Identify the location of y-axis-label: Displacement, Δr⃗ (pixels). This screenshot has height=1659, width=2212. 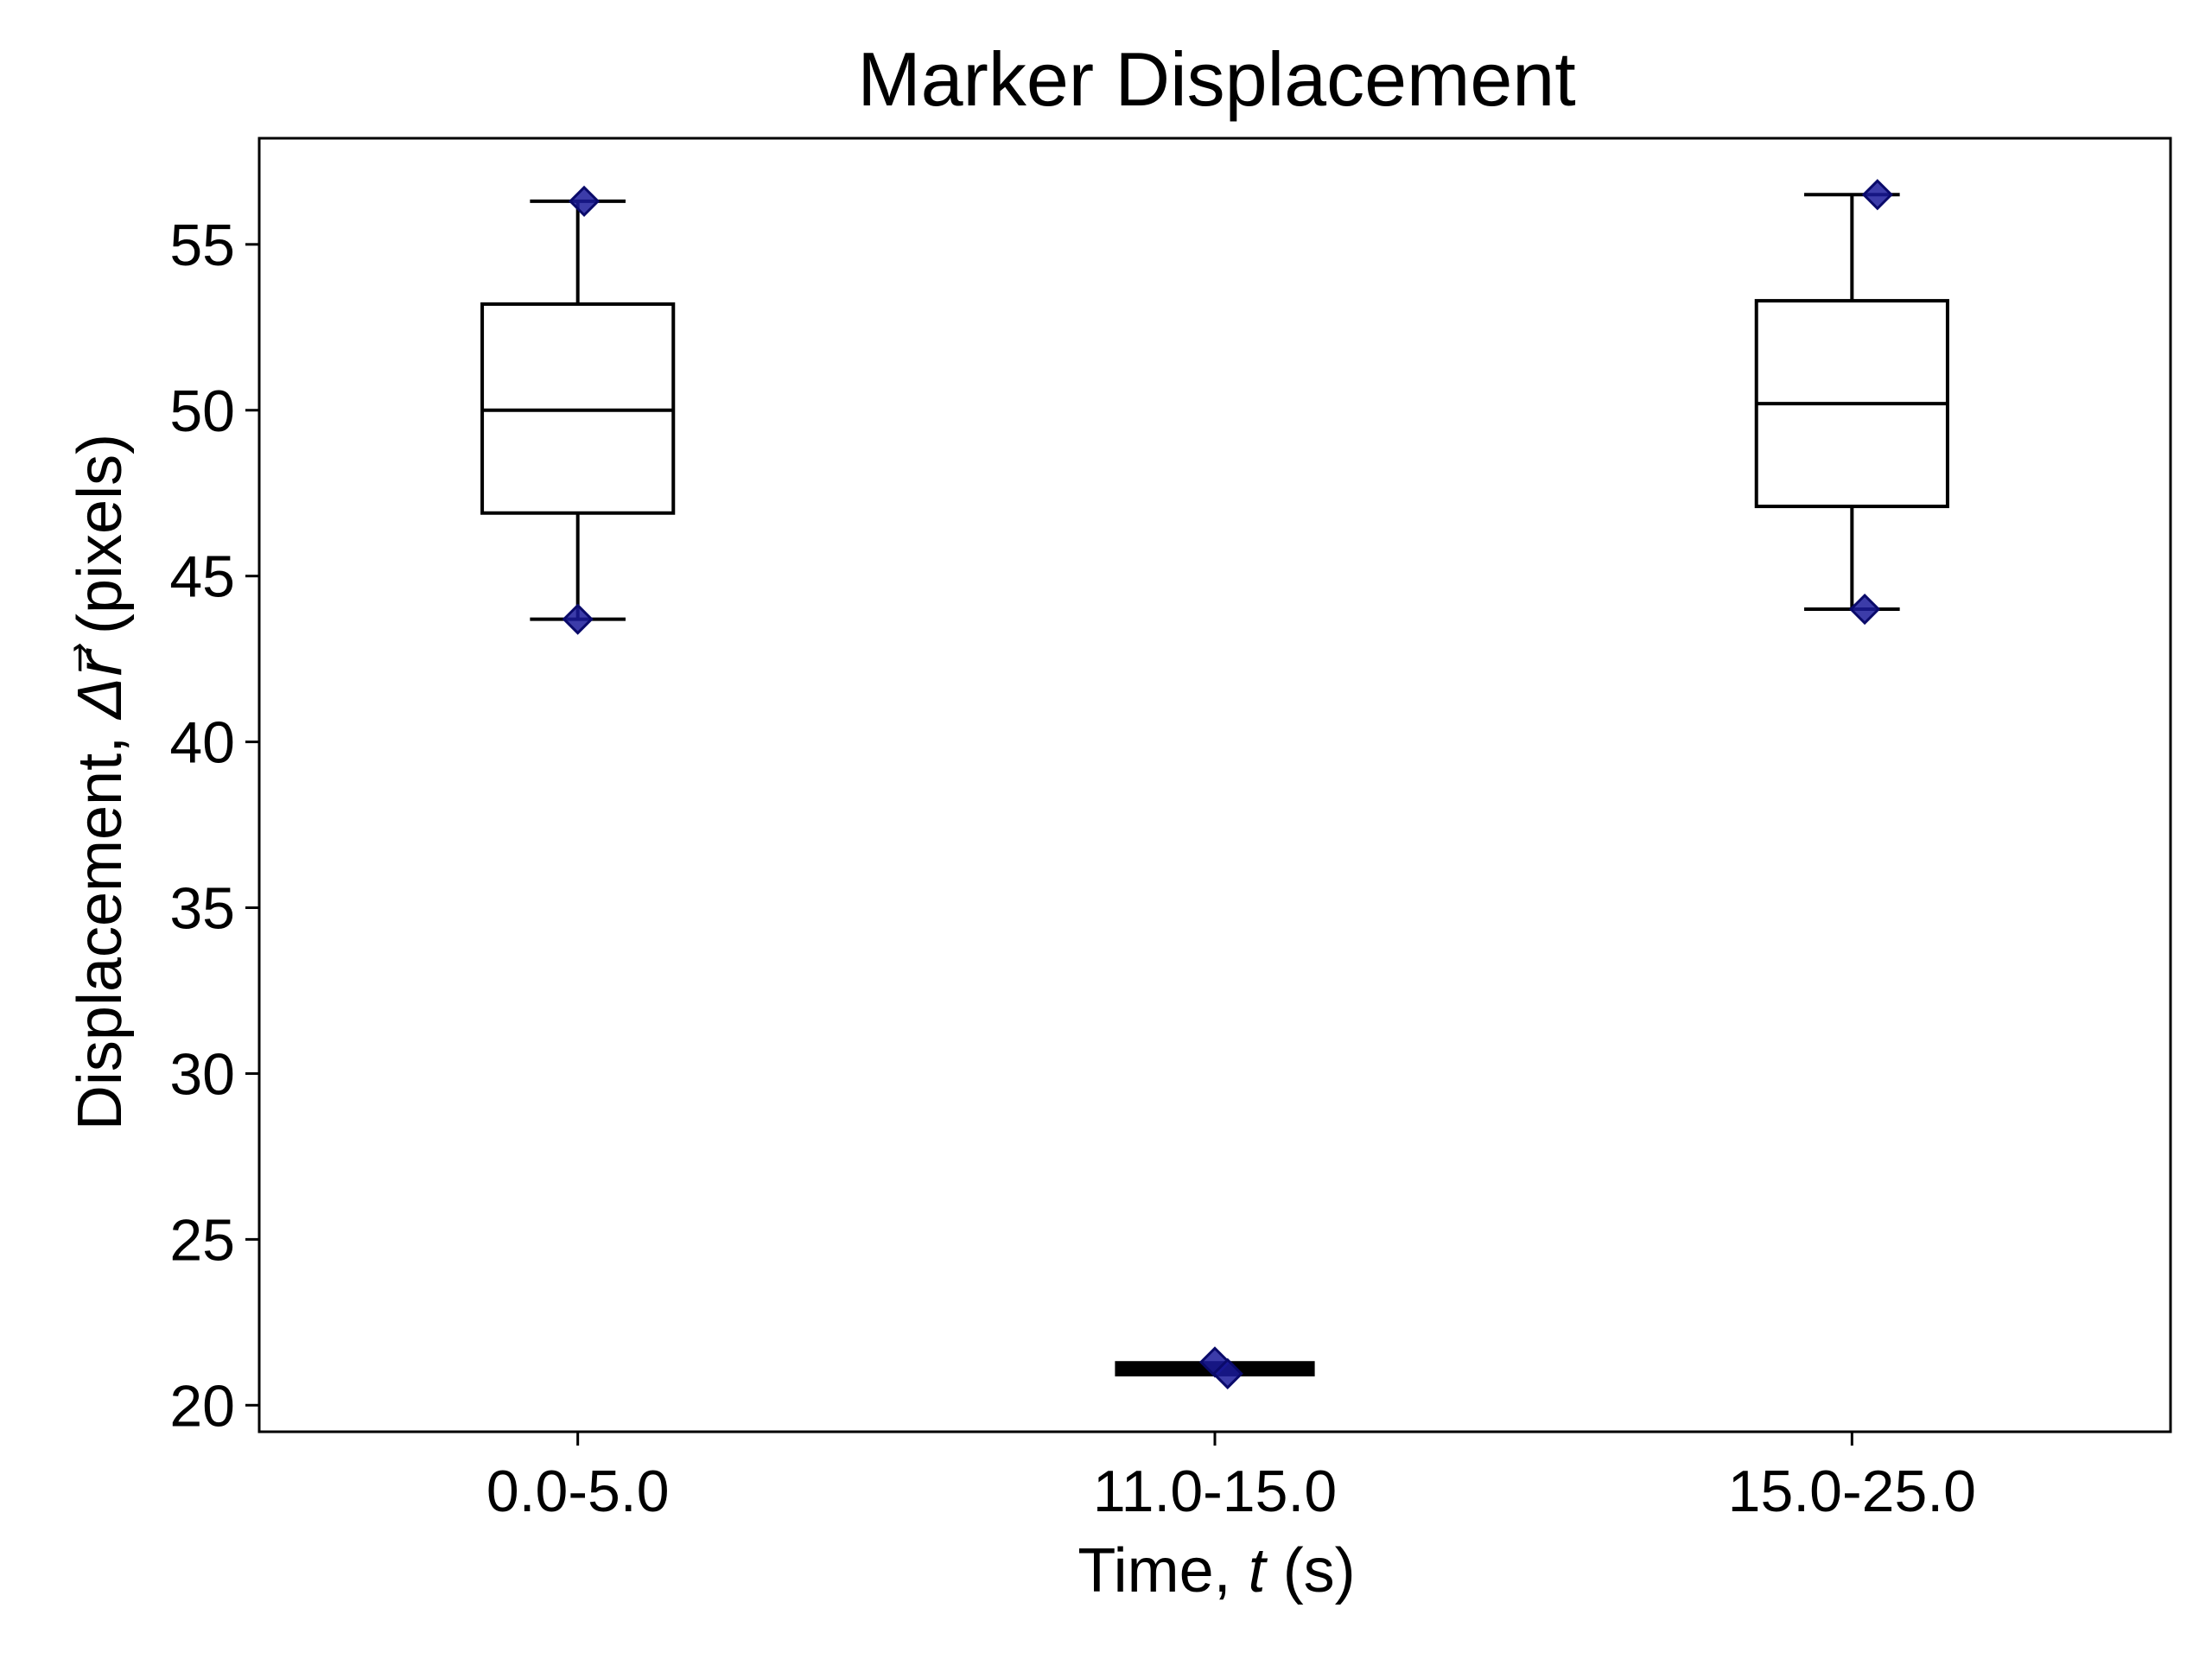
(100, 782).